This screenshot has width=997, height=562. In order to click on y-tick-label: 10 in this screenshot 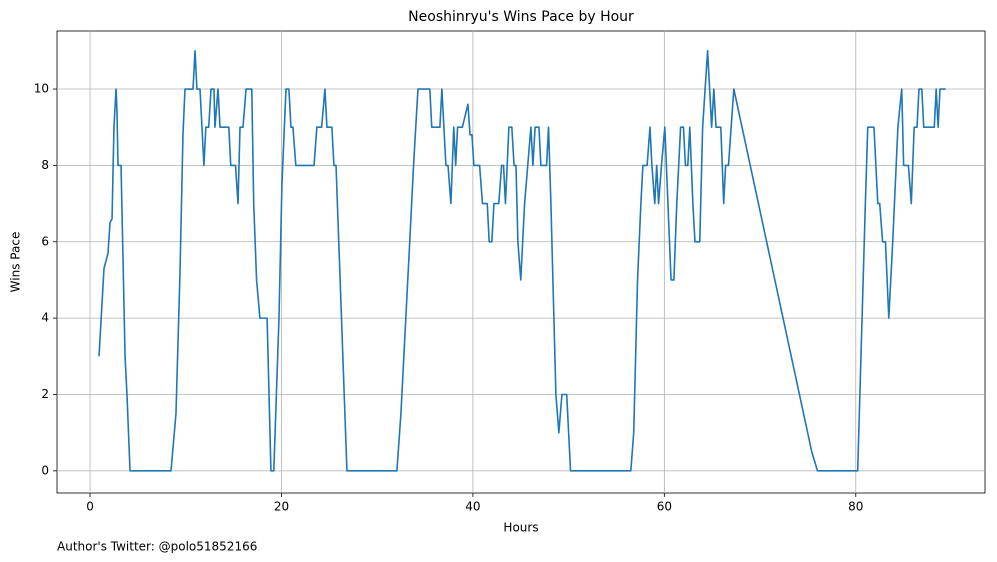, I will do `click(41, 89)`.